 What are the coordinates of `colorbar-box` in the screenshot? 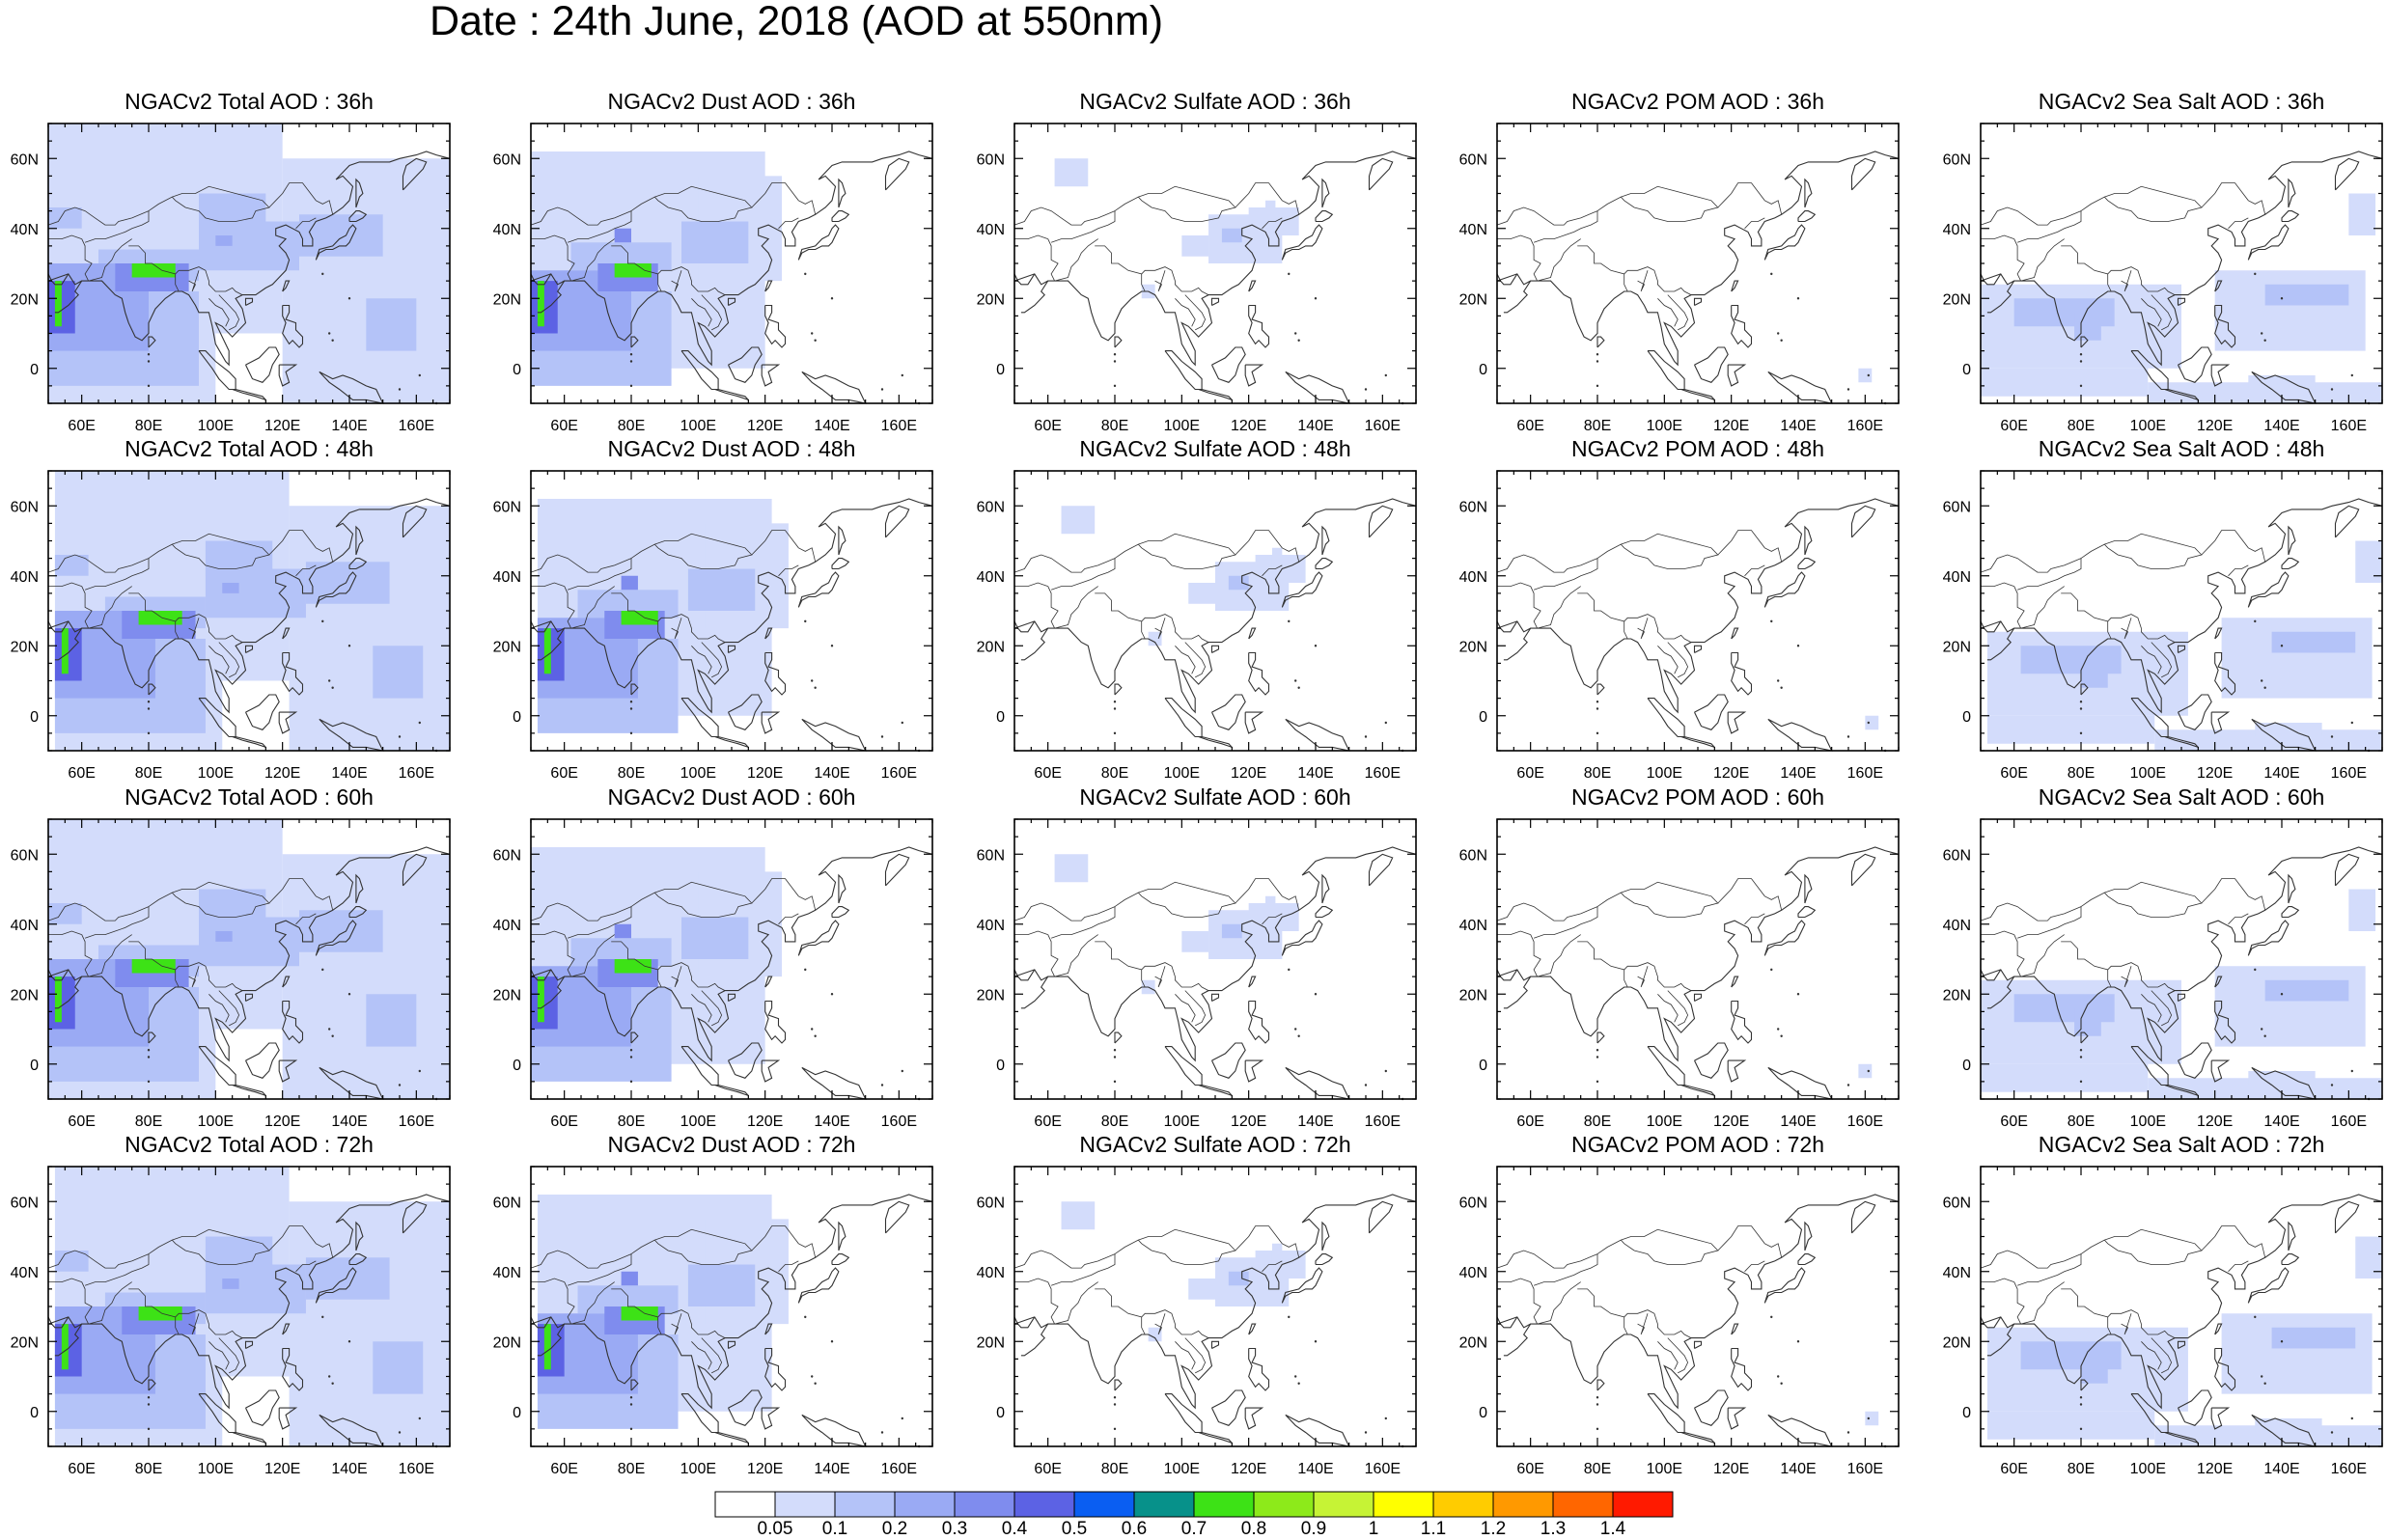 It's located at (1104, 1504).